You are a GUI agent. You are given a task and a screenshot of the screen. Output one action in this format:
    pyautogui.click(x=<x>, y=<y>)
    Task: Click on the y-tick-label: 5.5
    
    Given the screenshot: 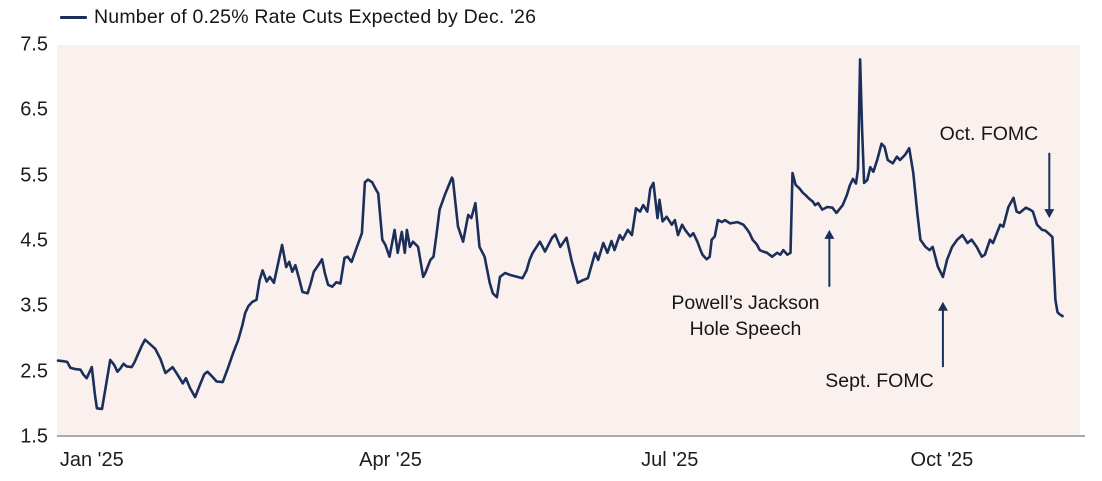 What is the action you would take?
    pyautogui.click(x=34, y=175)
    